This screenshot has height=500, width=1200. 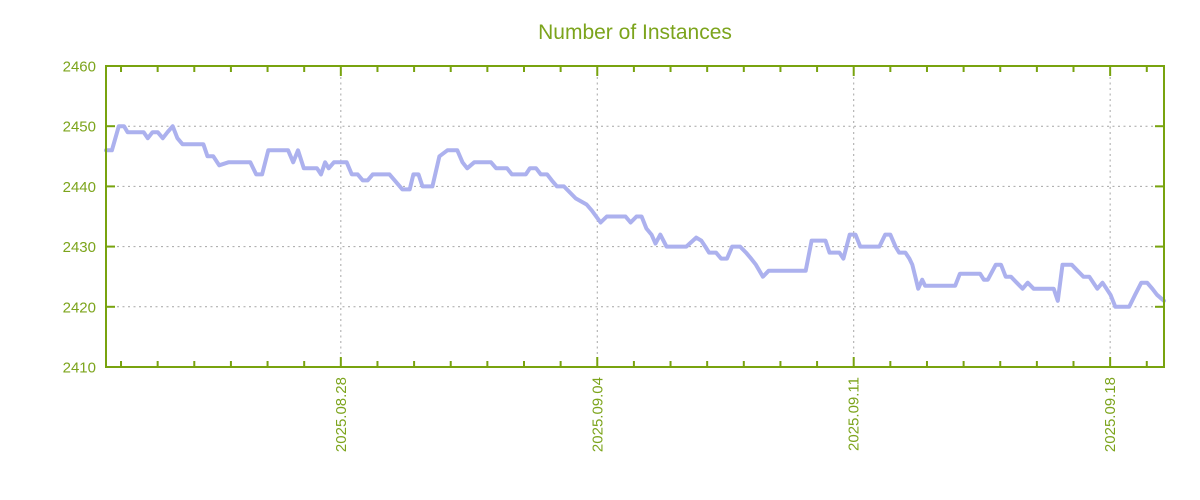 What do you see at coordinates (79, 247) in the screenshot?
I see `y-tick-label: 2430` at bounding box center [79, 247].